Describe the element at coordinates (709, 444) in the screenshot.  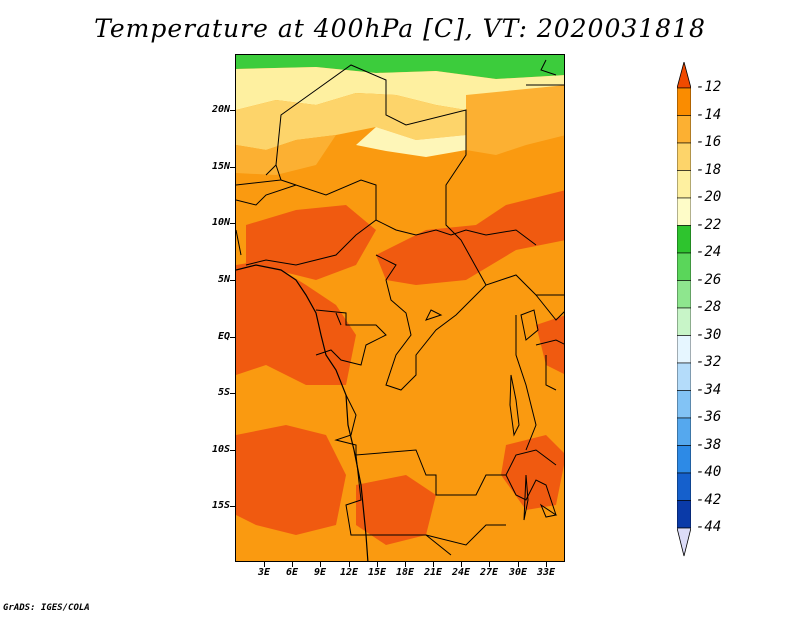
I see `legend-level-label: -38` at that location.